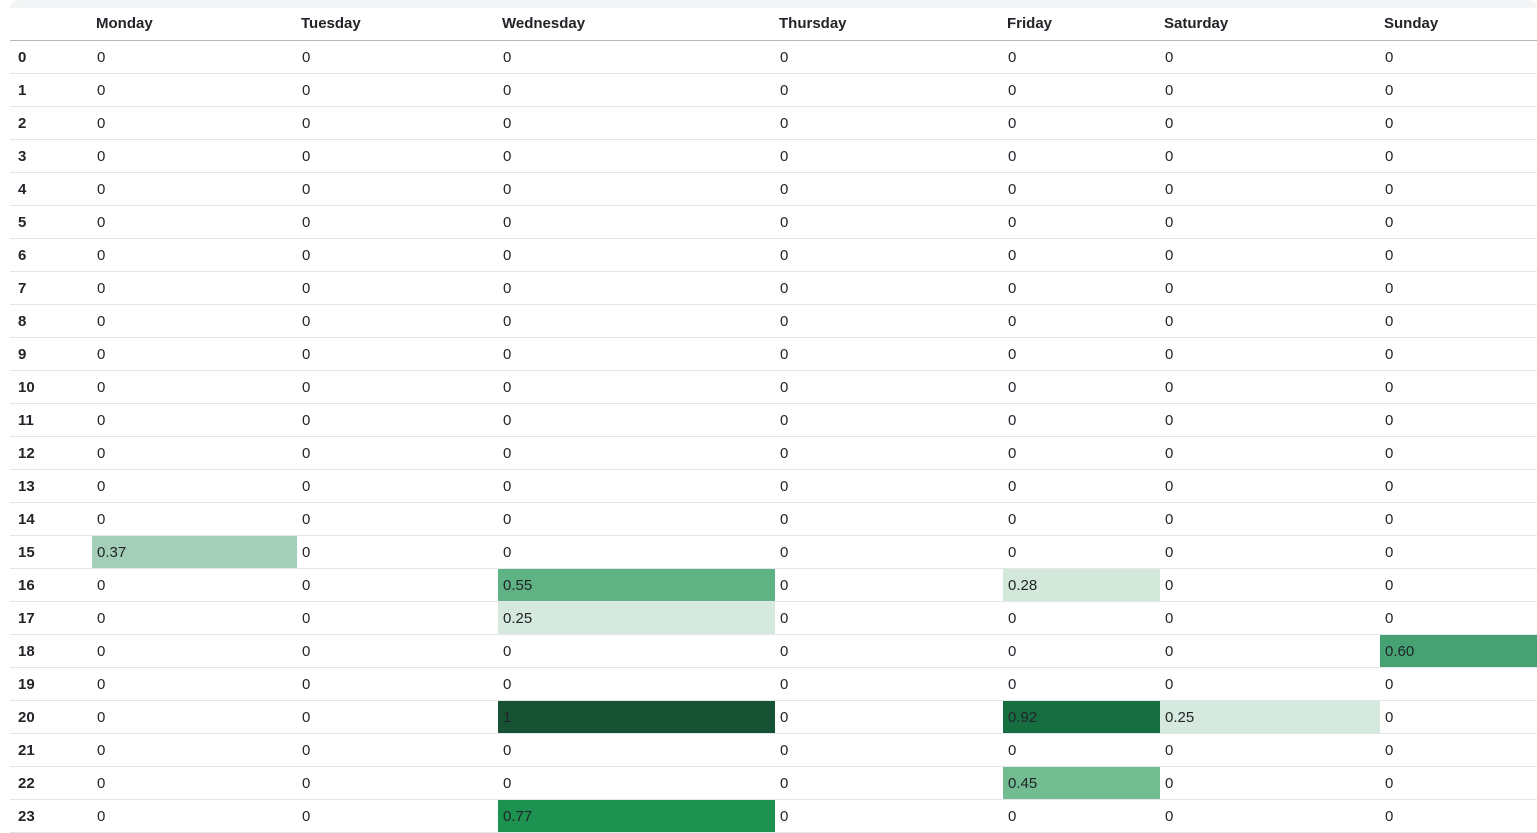 This screenshot has height=833, width=1537. What do you see at coordinates (1458, 420) in the screenshot?
I see `heat-cell-sunday-11: 0` at bounding box center [1458, 420].